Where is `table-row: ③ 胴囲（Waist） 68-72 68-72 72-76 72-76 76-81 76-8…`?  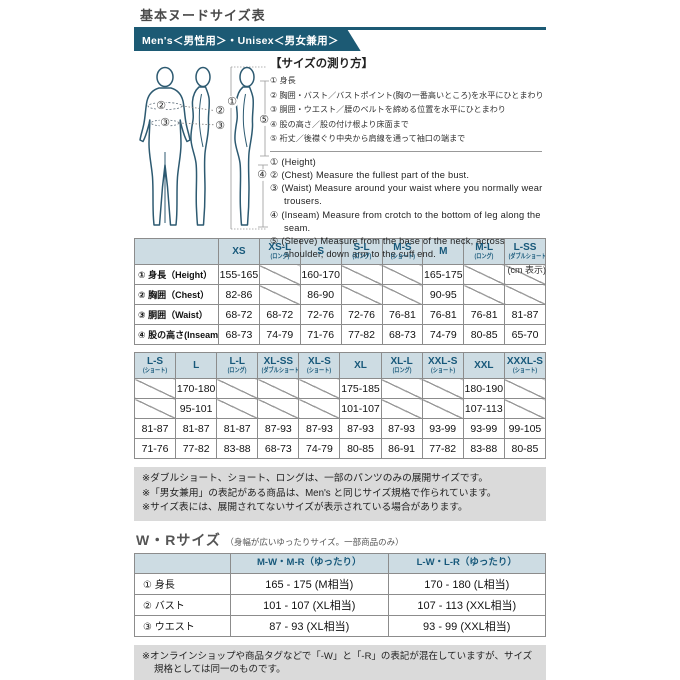
table-row: ③ 胴囲（Waist） 68-72 68-72 72-76 72-76 76-81 76-8… is located at coordinates (340, 314).